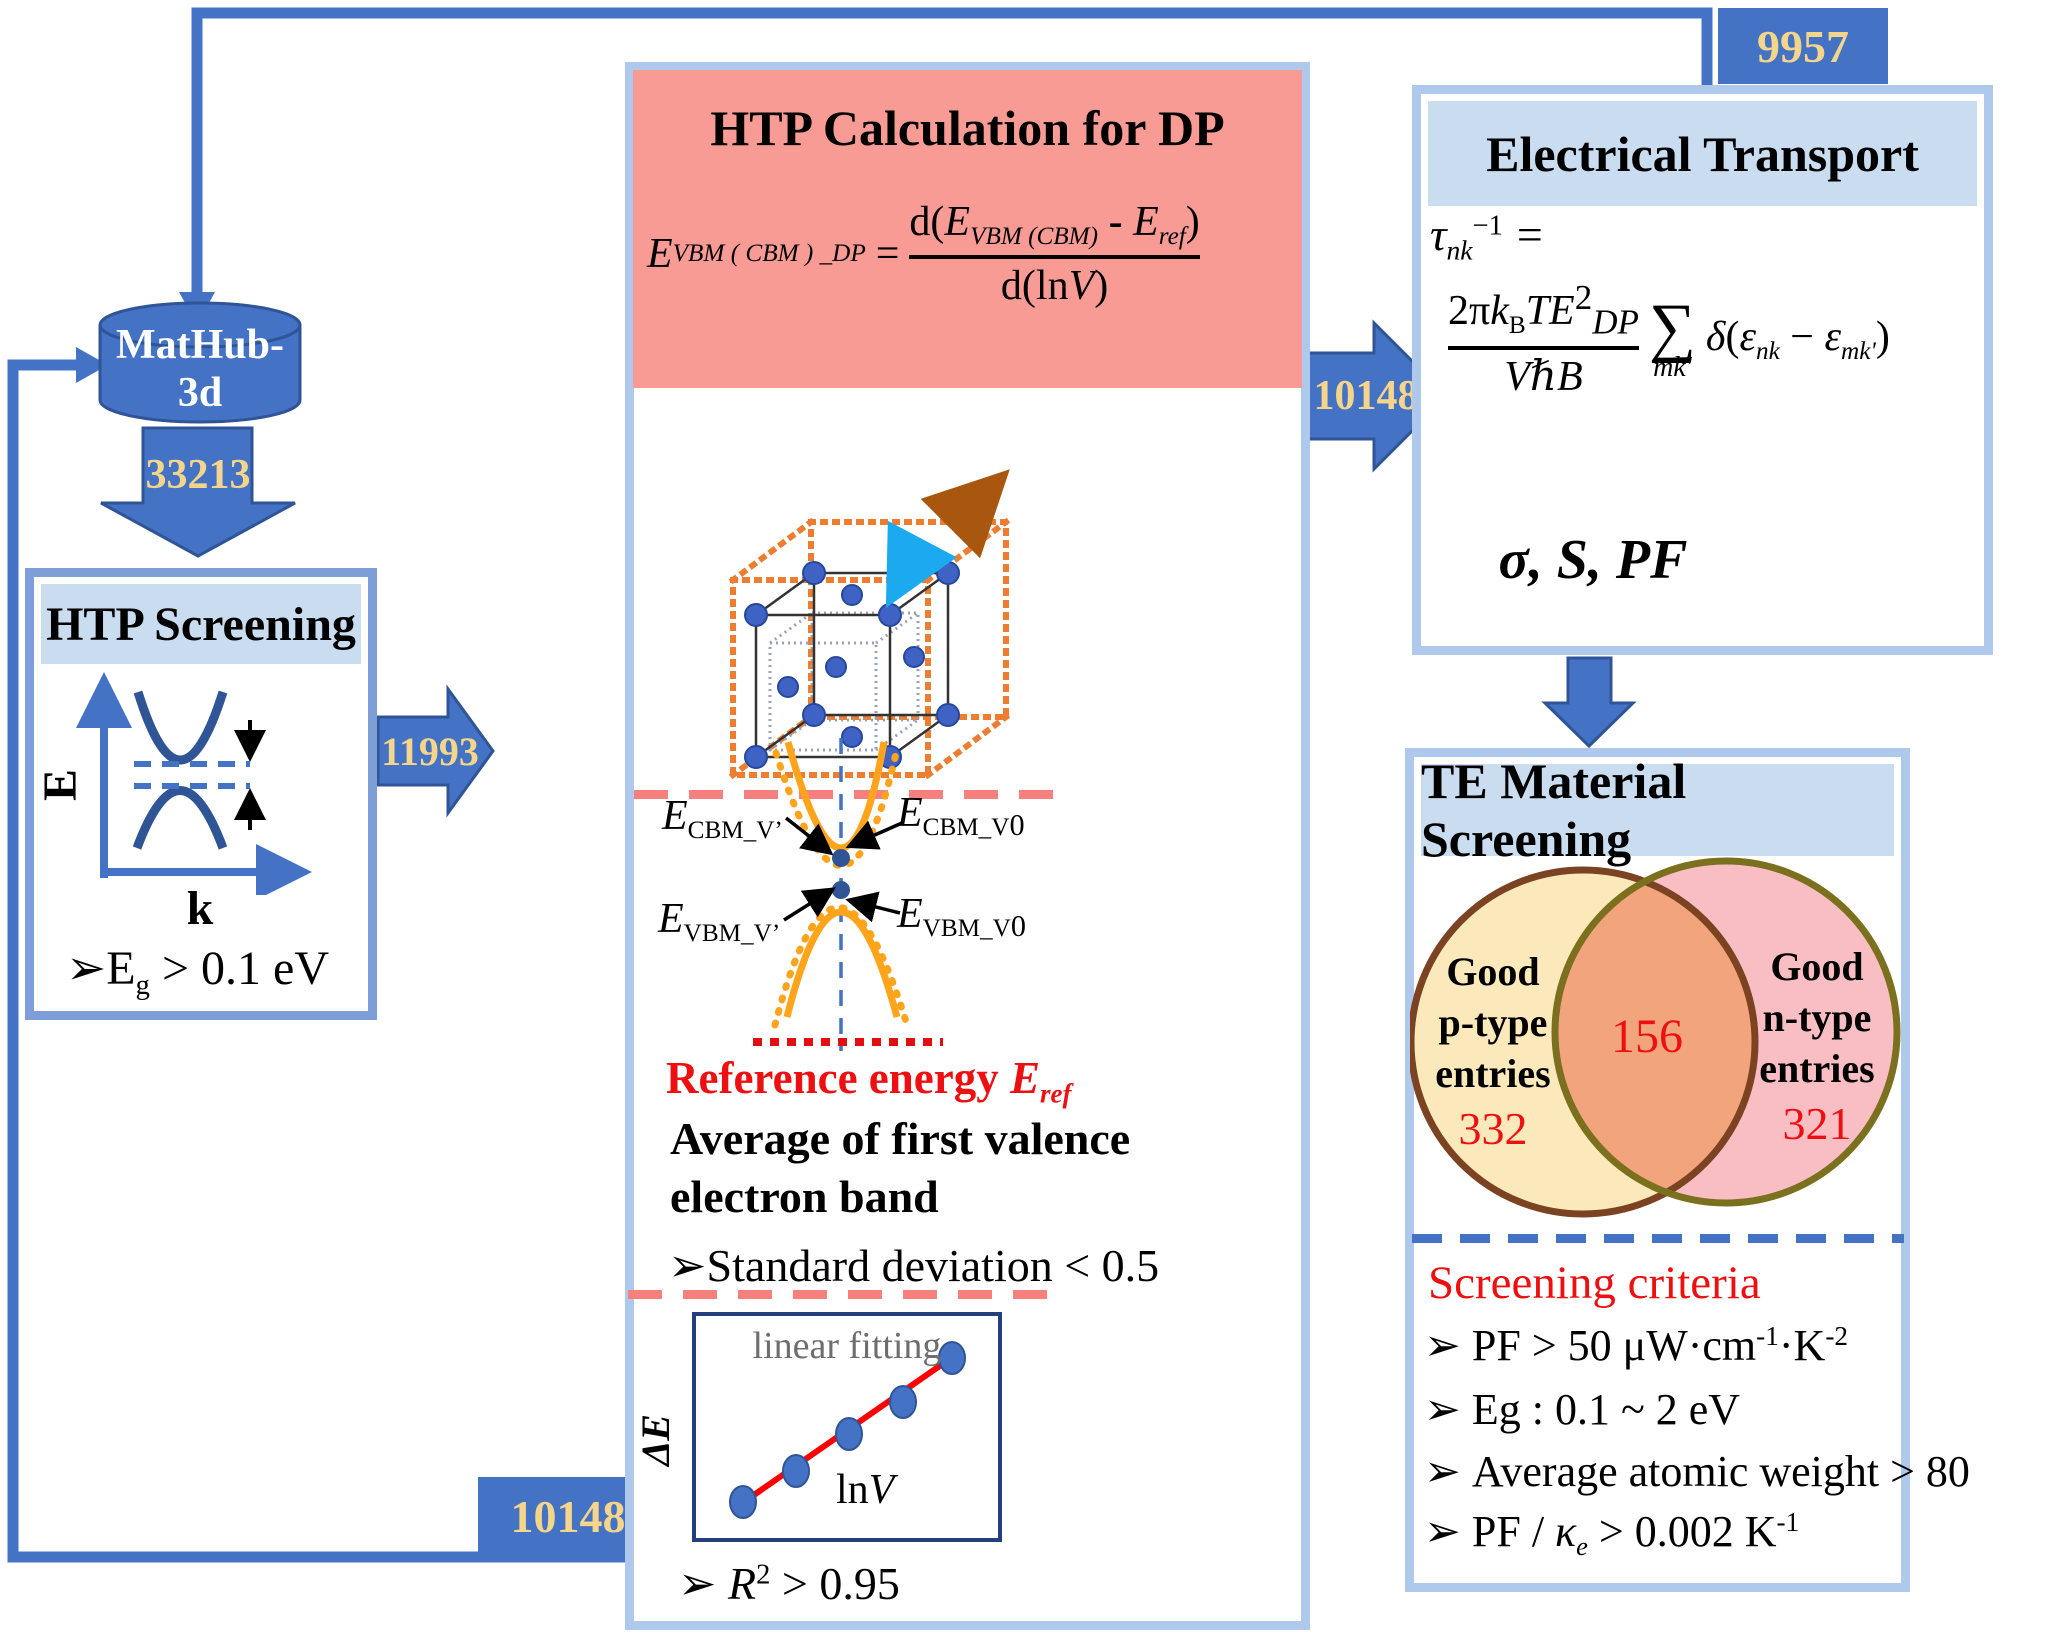 The height and width of the screenshot is (1650, 2048). What do you see at coordinates (1469, 311) in the screenshot?
I see `tau-num-2pi: 2π` at bounding box center [1469, 311].